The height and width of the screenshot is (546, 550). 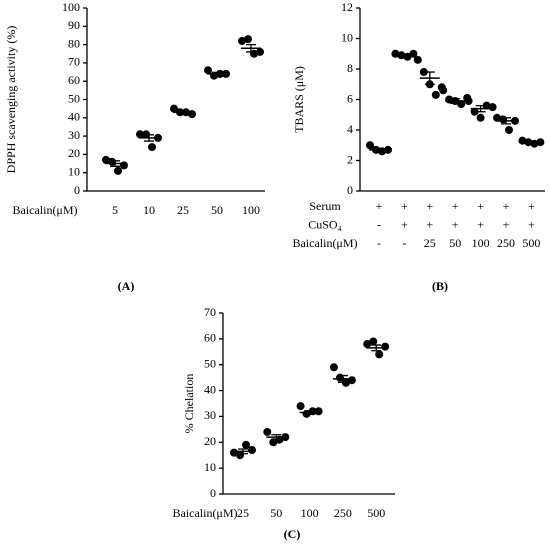 I want to click on table-cell: 250, so click(x=506, y=243).